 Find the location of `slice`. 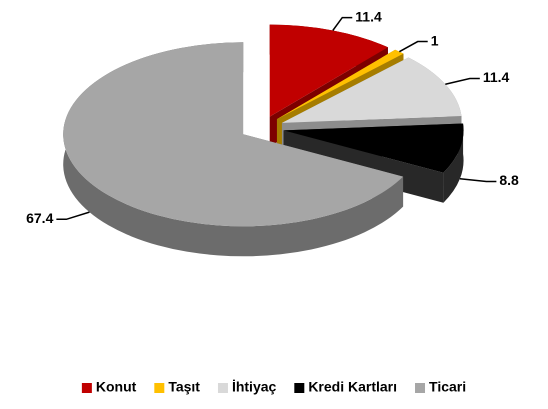

slice is located at coordinates (371, 105).